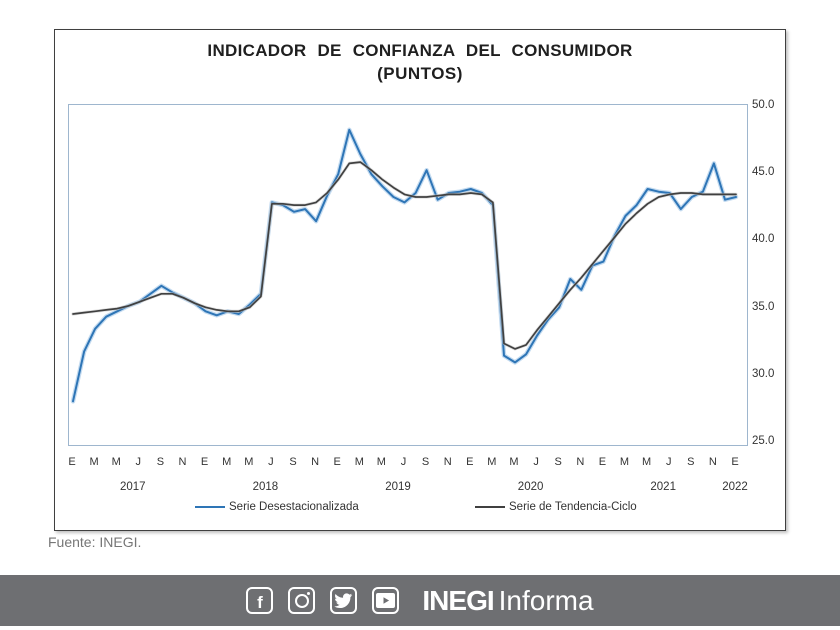 The image size is (840, 630). What do you see at coordinates (420, 50) in the screenshot?
I see `chart-title: INDICADOR DE CONFIANZA DEL CONSUMIDOR` at bounding box center [420, 50].